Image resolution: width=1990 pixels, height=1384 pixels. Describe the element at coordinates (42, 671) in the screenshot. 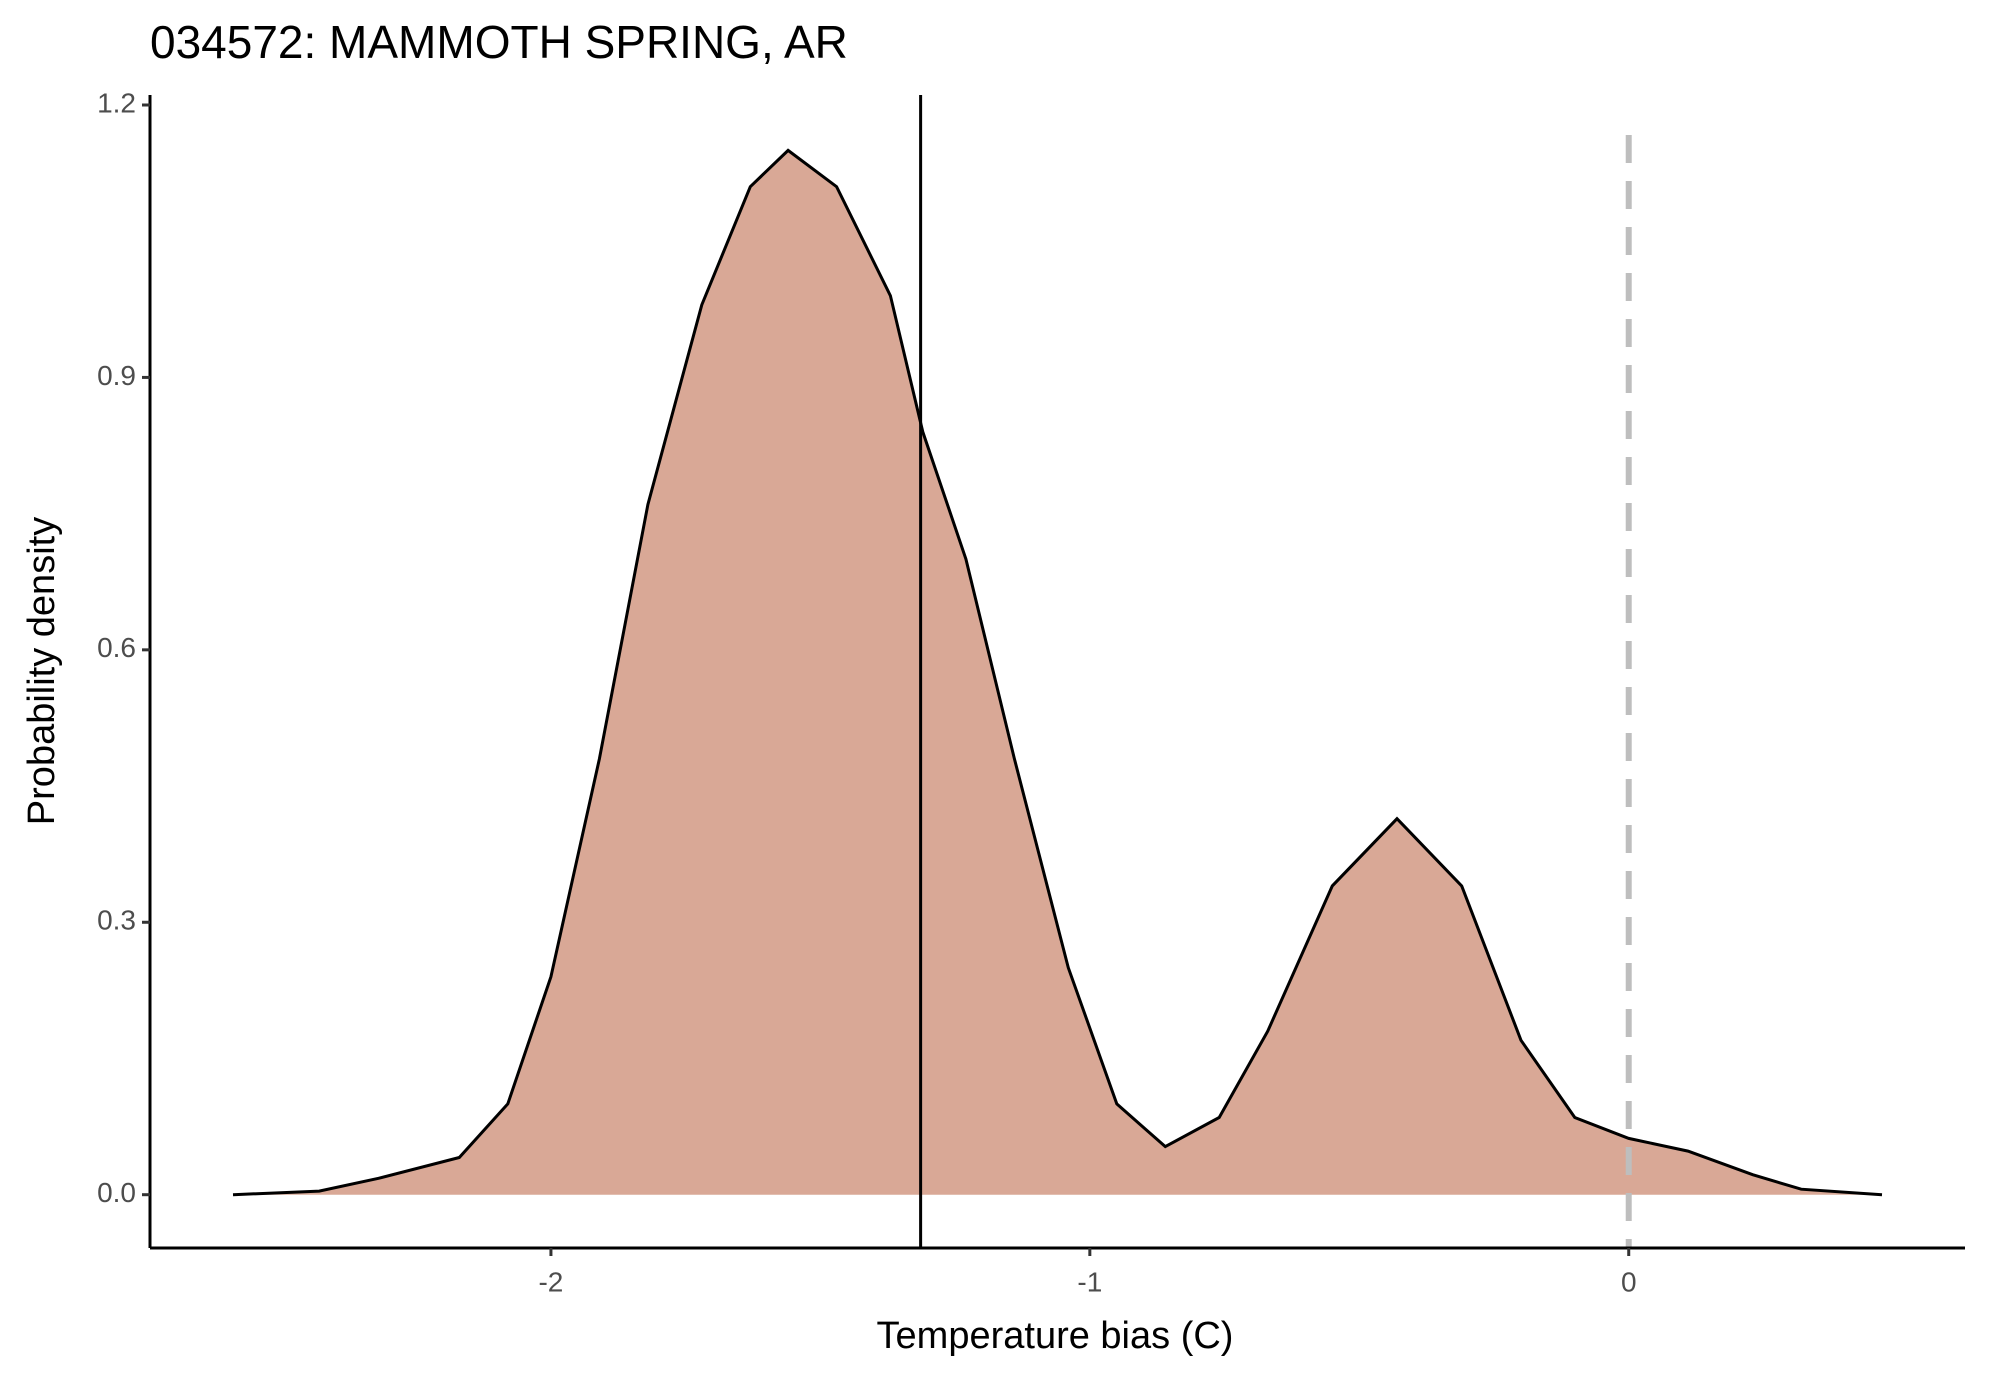

I see `y-axis-title: Probability density` at that location.